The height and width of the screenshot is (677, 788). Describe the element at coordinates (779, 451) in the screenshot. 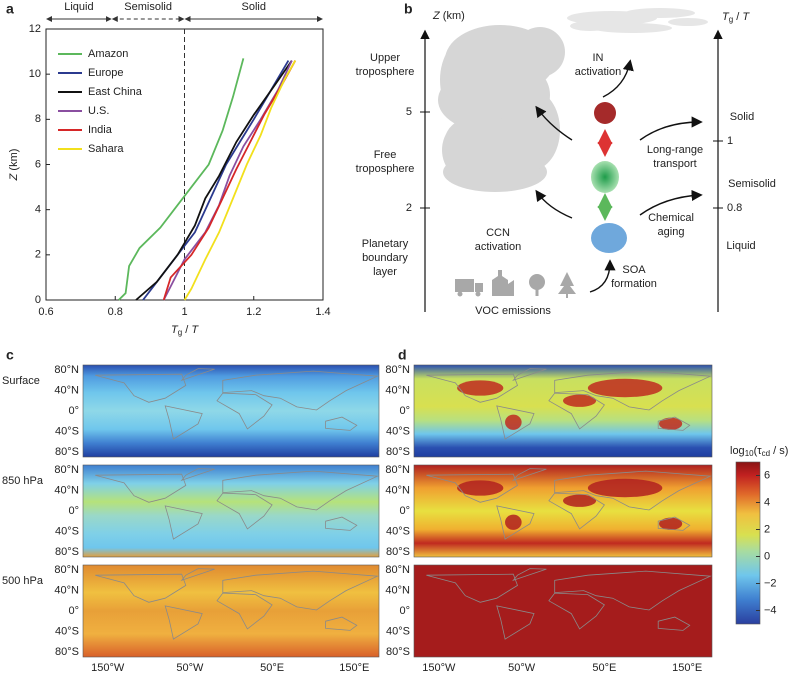

I see `colorbar-title-part: / s)` at that location.